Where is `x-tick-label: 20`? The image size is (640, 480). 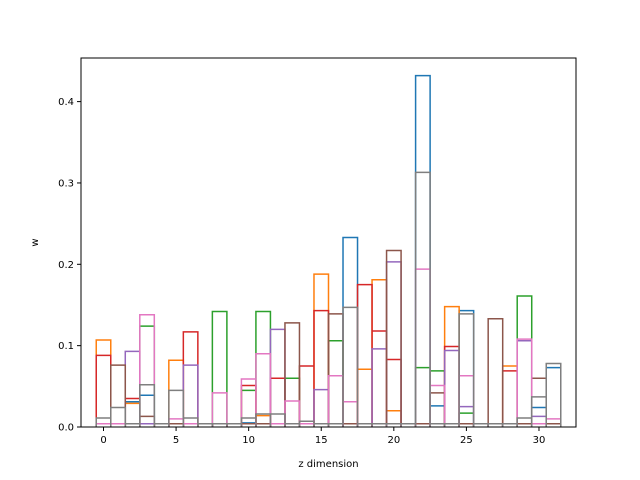
x-tick-label: 20 is located at coordinates (393, 440).